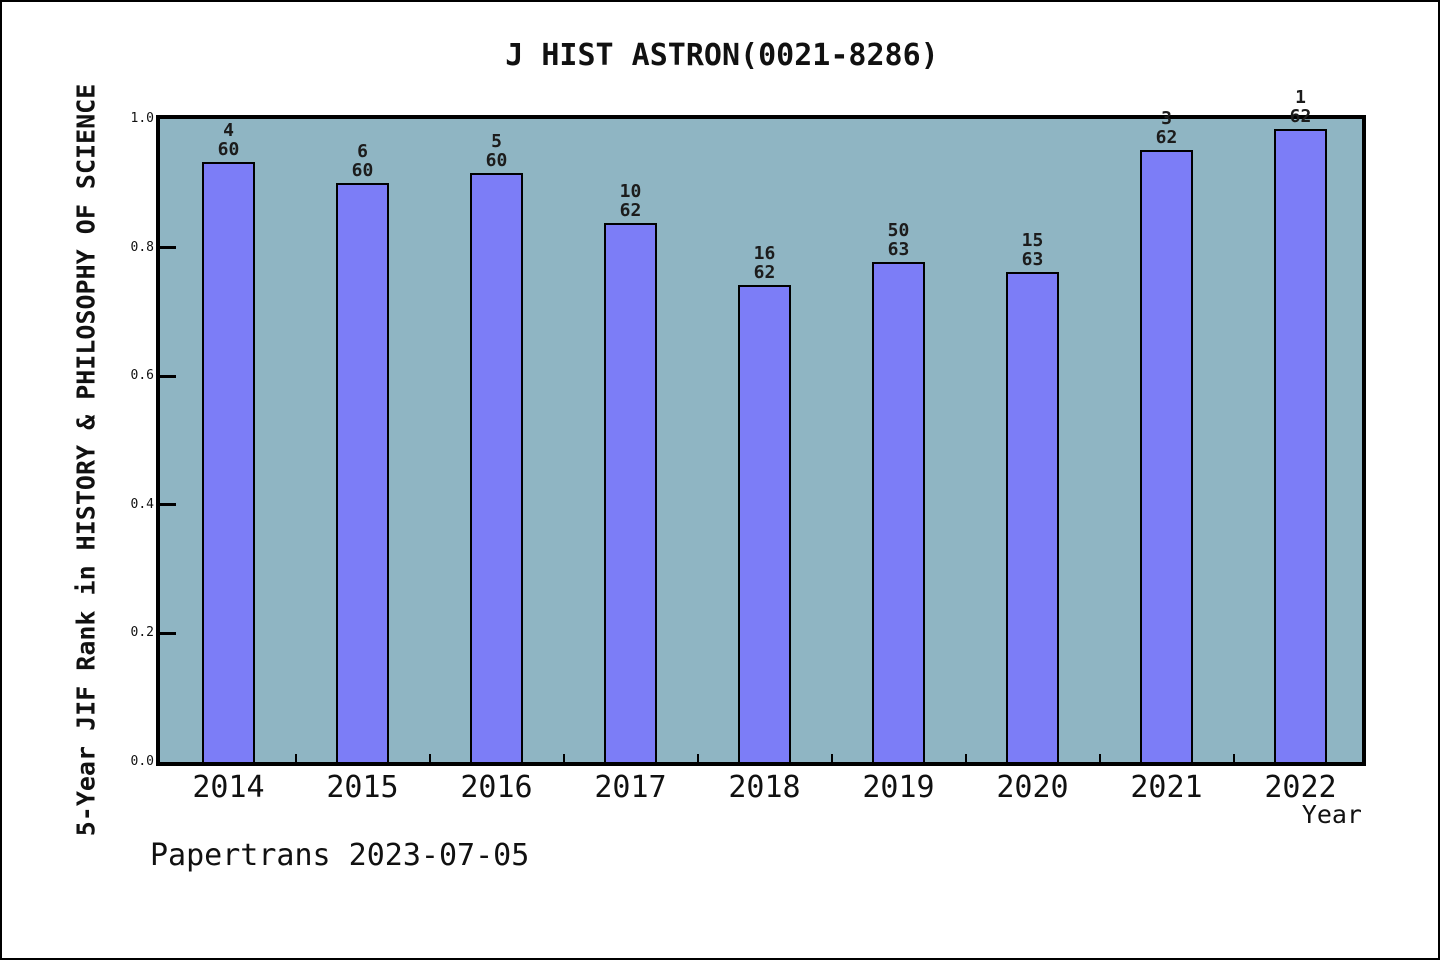 This screenshot has height=960, width=1440. Describe the element at coordinates (228, 462) in the screenshot. I see `bar-2014` at that location.